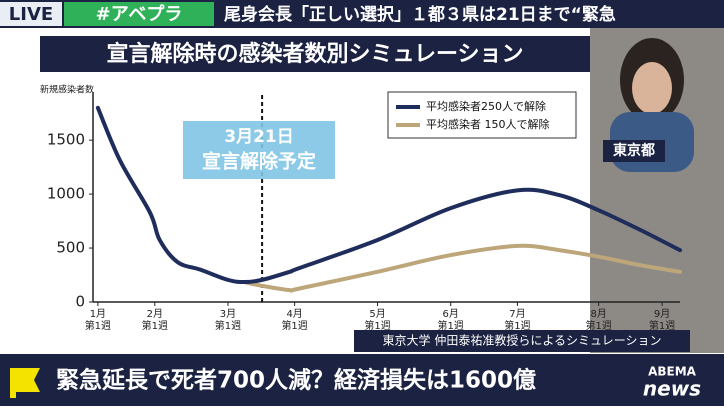 The width and height of the screenshot is (724, 410). I want to click on lower-third, so click(362, 380).